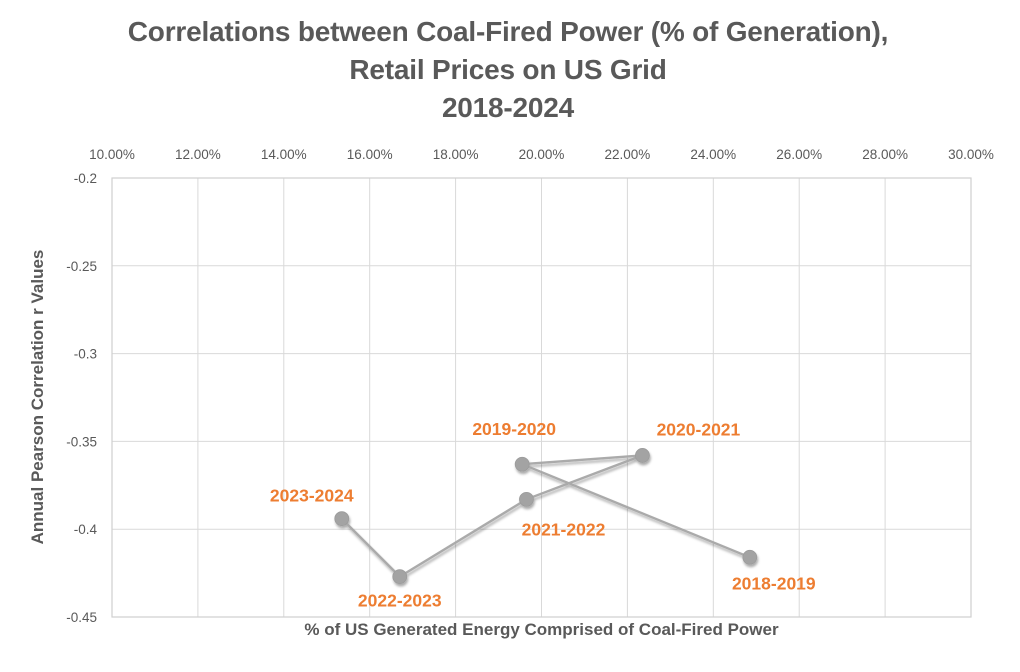 The image size is (1020, 672). I want to click on y-tick-label: -0.2, so click(85, 178).